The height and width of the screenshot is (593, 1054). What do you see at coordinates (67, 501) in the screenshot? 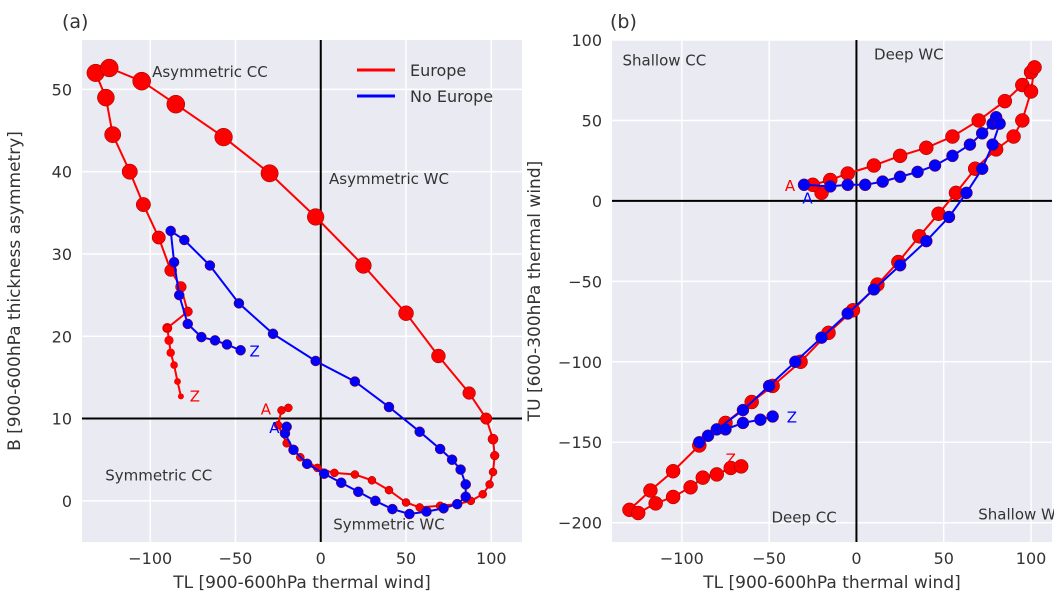
I see `y-tick-label: 0` at bounding box center [67, 501].